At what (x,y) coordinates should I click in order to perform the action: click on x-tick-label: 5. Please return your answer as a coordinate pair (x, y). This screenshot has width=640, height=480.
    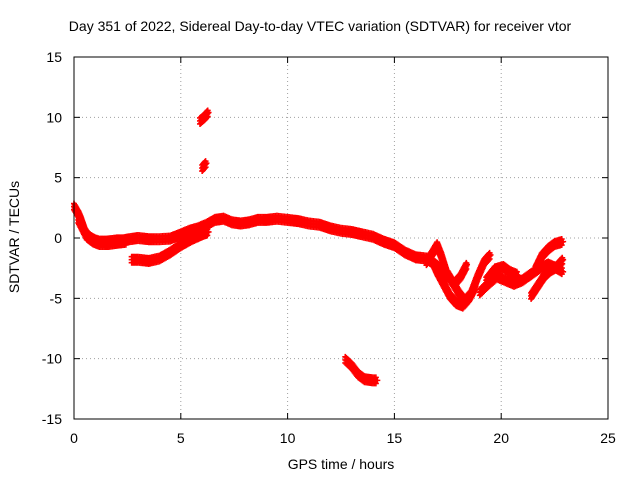
    Looking at the image, I should click on (181, 438).